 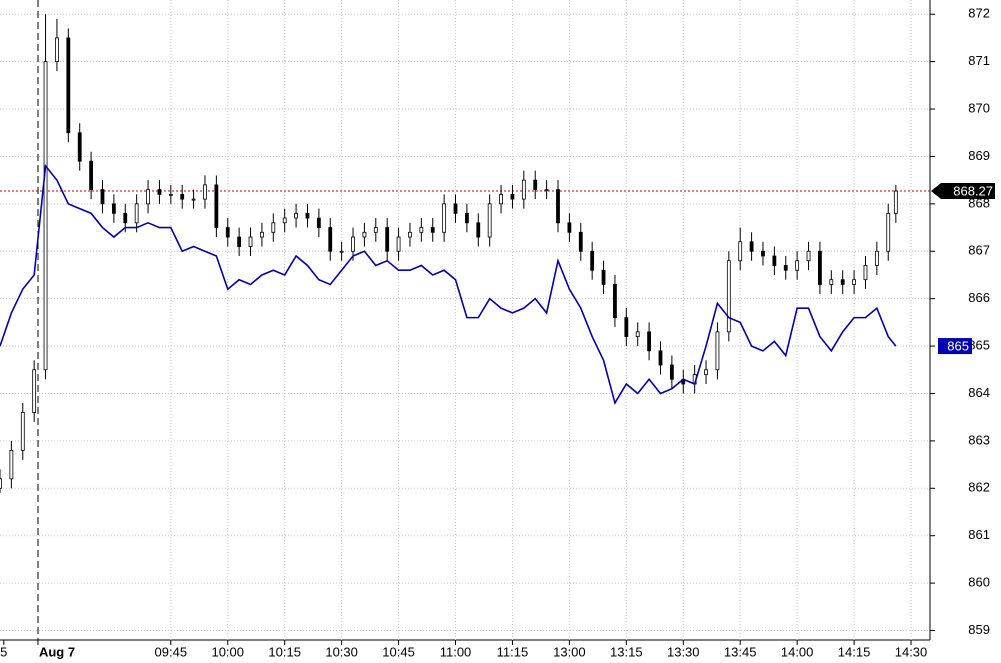 What do you see at coordinates (740, 651) in the screenshot?
I see `x-tick-label: 13:45` at bounding box center [740, 651].